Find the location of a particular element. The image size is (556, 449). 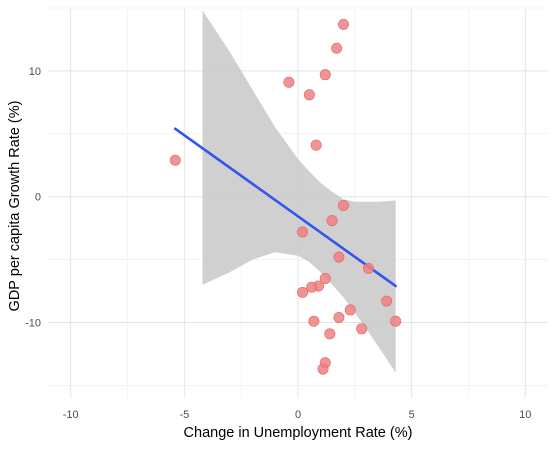

regression-line is located at coordinates (285, 207).